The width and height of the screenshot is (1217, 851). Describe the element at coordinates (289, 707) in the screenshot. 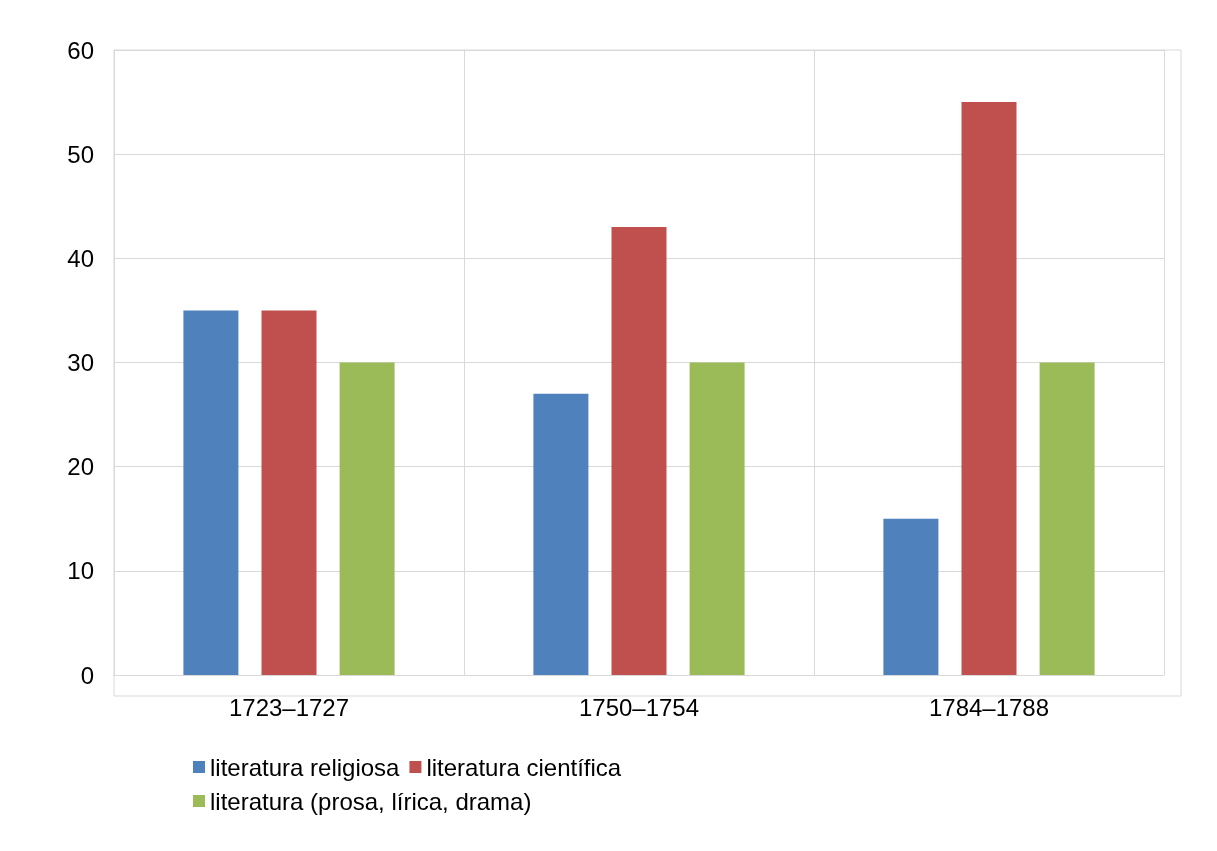

I see `x-tick-label: 1723–1727` at that location.